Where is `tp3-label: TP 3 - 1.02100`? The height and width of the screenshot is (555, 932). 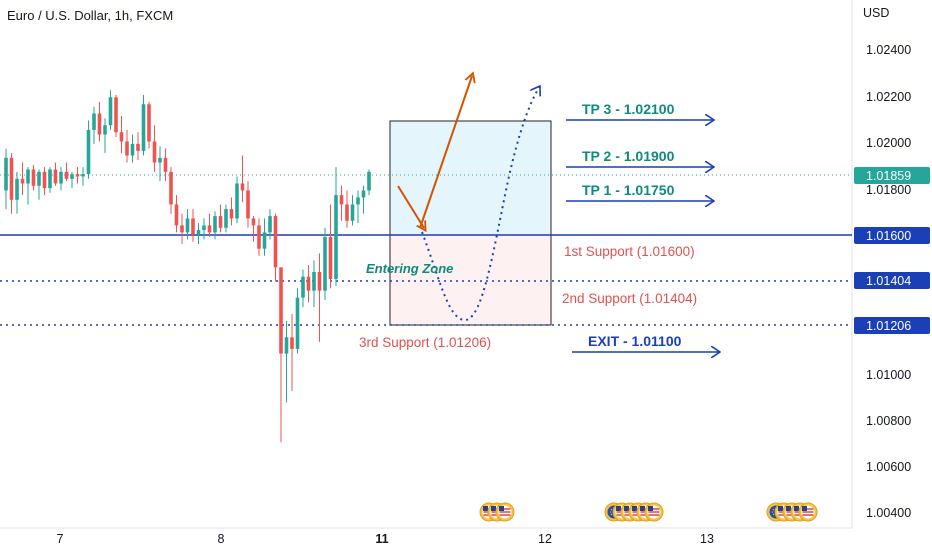 tp3-label: TP 3 - 1.02100 is located at coordinates (628, 109).